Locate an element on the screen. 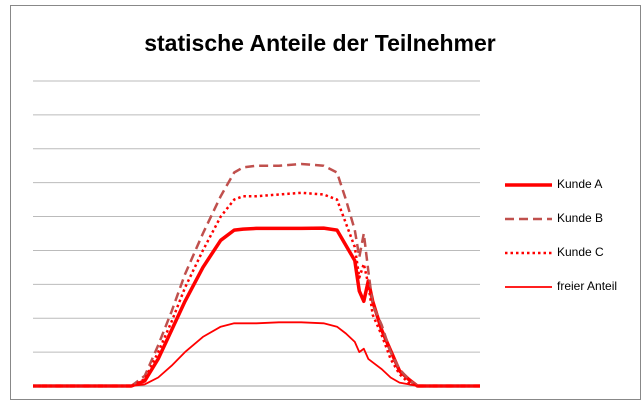 Image resolution: width=642 pixels, height=401 pixels. chart-title: statische Anteile der Teilnehmer is located at coordinates (320, 43).